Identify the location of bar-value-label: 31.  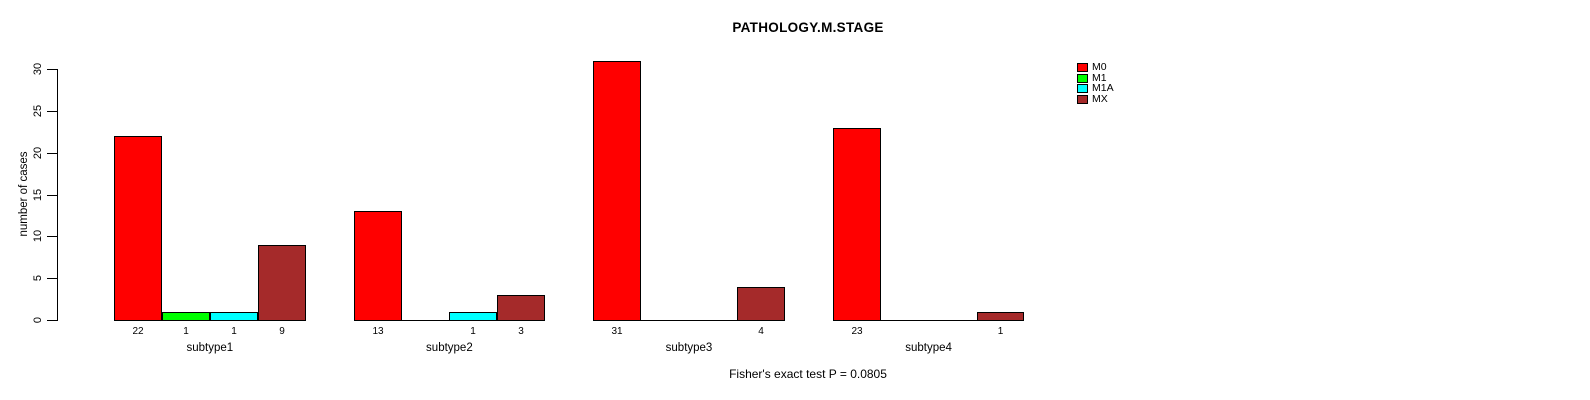
(617, 331).